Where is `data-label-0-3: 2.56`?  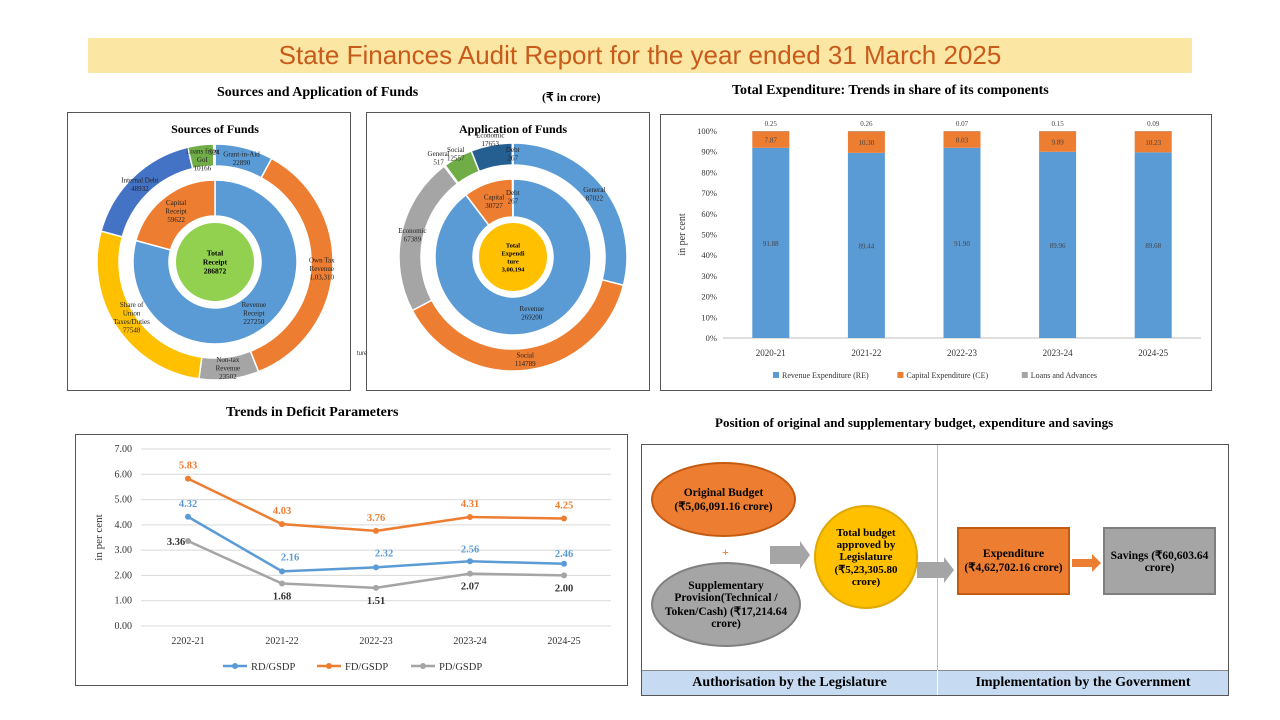
data-label-0-3: 2.56 is located at coordinates (470, 549).